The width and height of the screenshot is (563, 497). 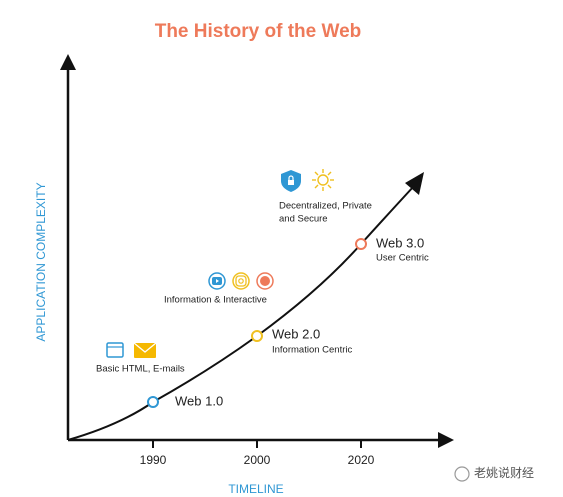 What do you see at coordinates (217, 281) in the screenshot?
I see `icon-youtube` at bounding box center [217, 281].